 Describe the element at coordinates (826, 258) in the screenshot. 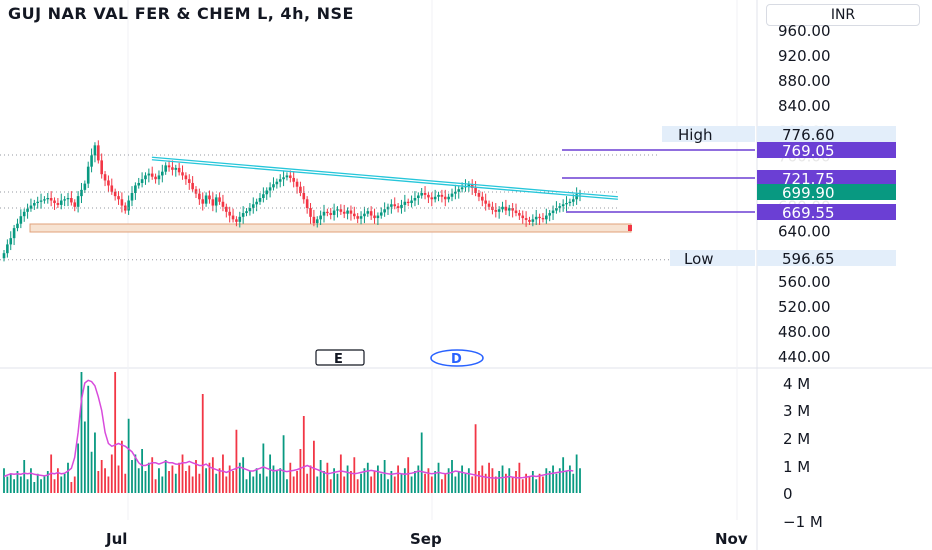

I see `low-value-box` at that location.